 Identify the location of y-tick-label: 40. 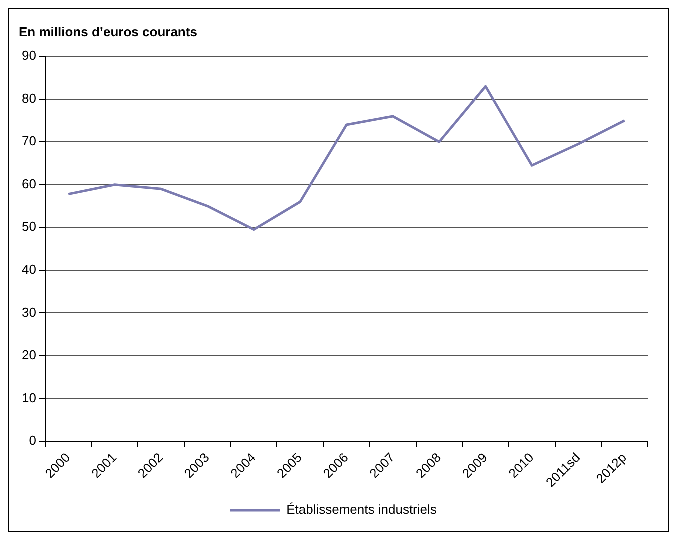
(29, 270).